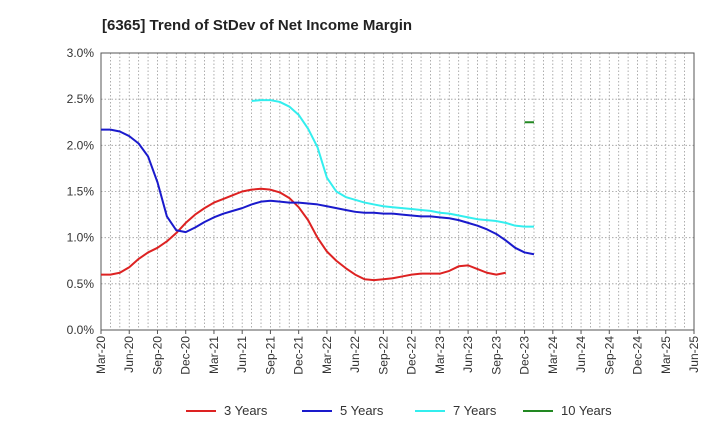 The width and height of the screenshot is (720, 440). Describe the element at coordinates (157, 355) in the screenshot. I see `x-tick-label: Sep-20` at that location.